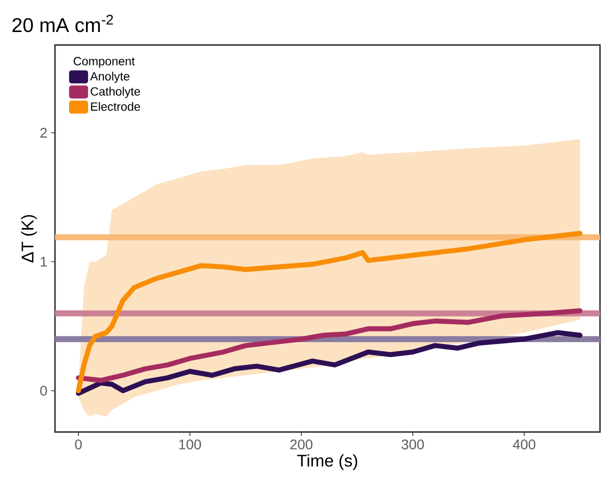 The width and height of the screenshot is (602, 484). I want to click on x-tick-label: 400, so click(524, 445).